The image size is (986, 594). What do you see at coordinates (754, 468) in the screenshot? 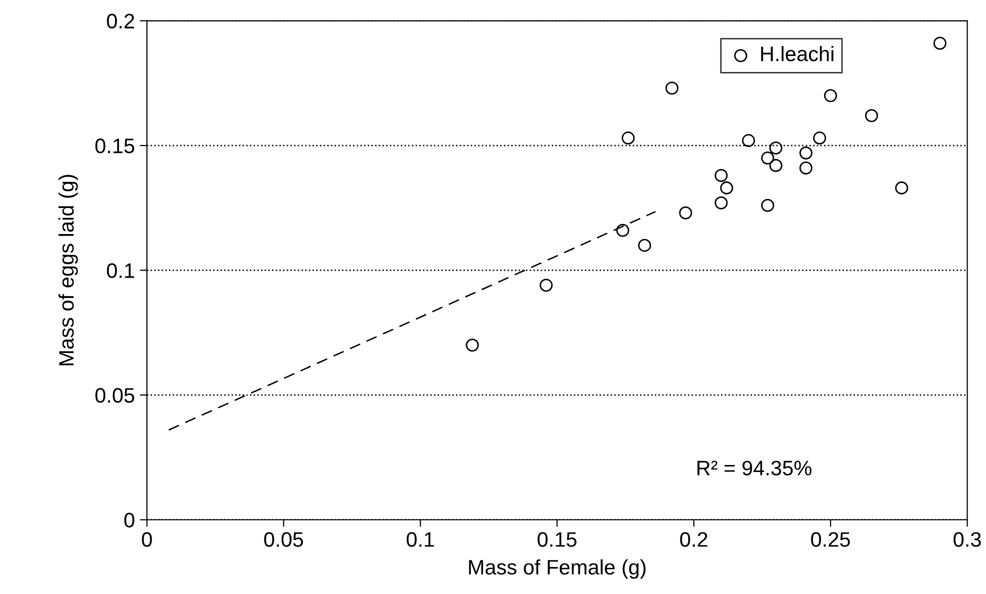
I see `annotation: R² = 94.35%` at bounding box center [754, 468].